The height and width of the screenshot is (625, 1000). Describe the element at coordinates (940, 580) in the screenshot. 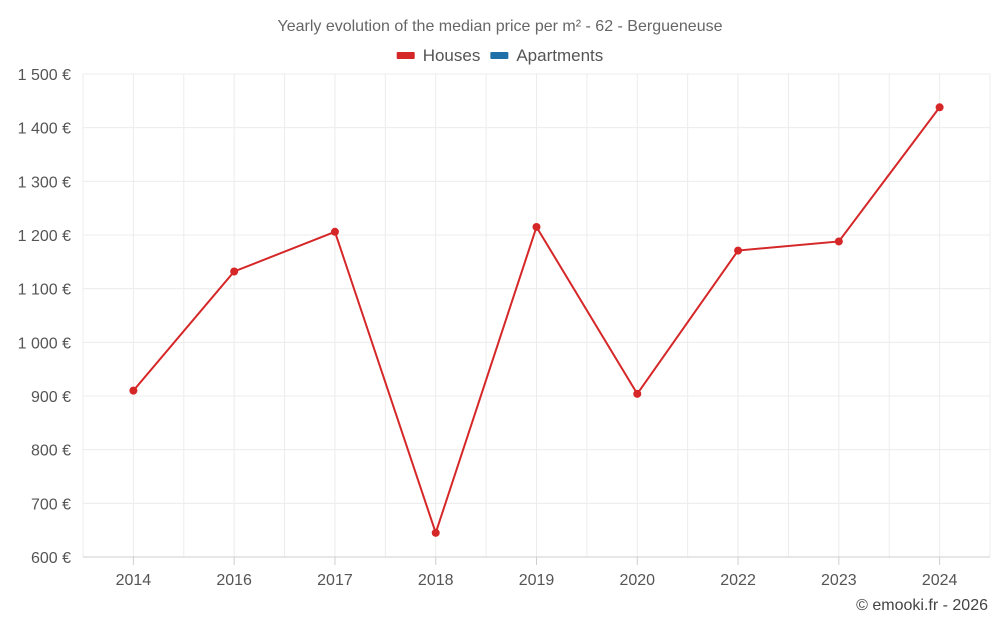

I see `x-tick-label: 2024` at that location.